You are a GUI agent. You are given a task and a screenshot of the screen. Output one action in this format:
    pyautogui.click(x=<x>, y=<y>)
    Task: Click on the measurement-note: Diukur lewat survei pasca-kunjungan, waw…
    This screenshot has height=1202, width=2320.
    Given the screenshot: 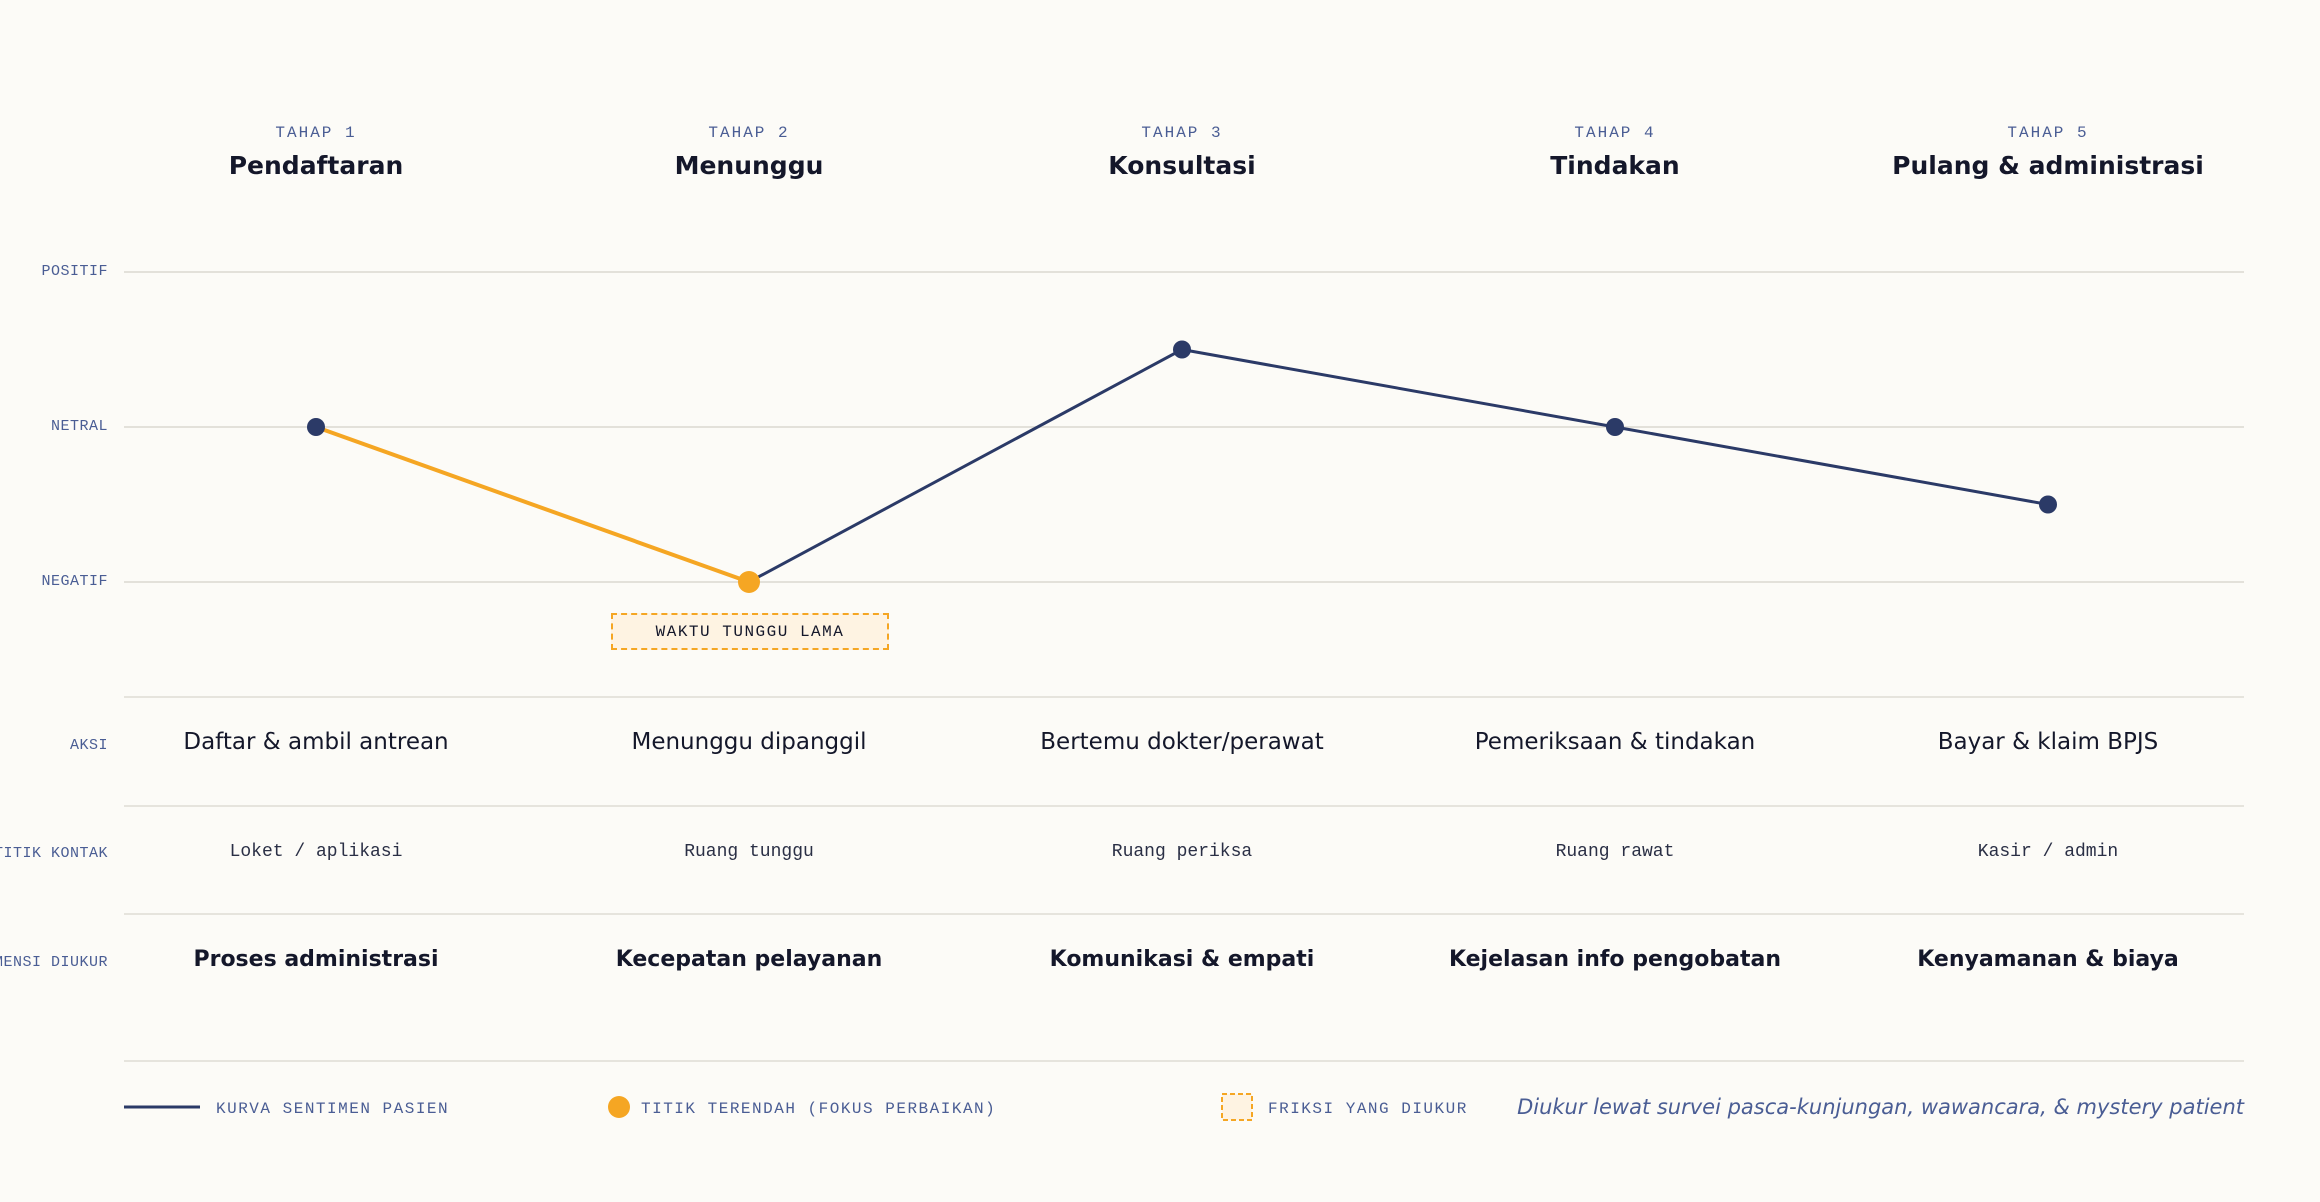 What is the action you would take?
    pyautogui.click(x=1880, y=1107)
    